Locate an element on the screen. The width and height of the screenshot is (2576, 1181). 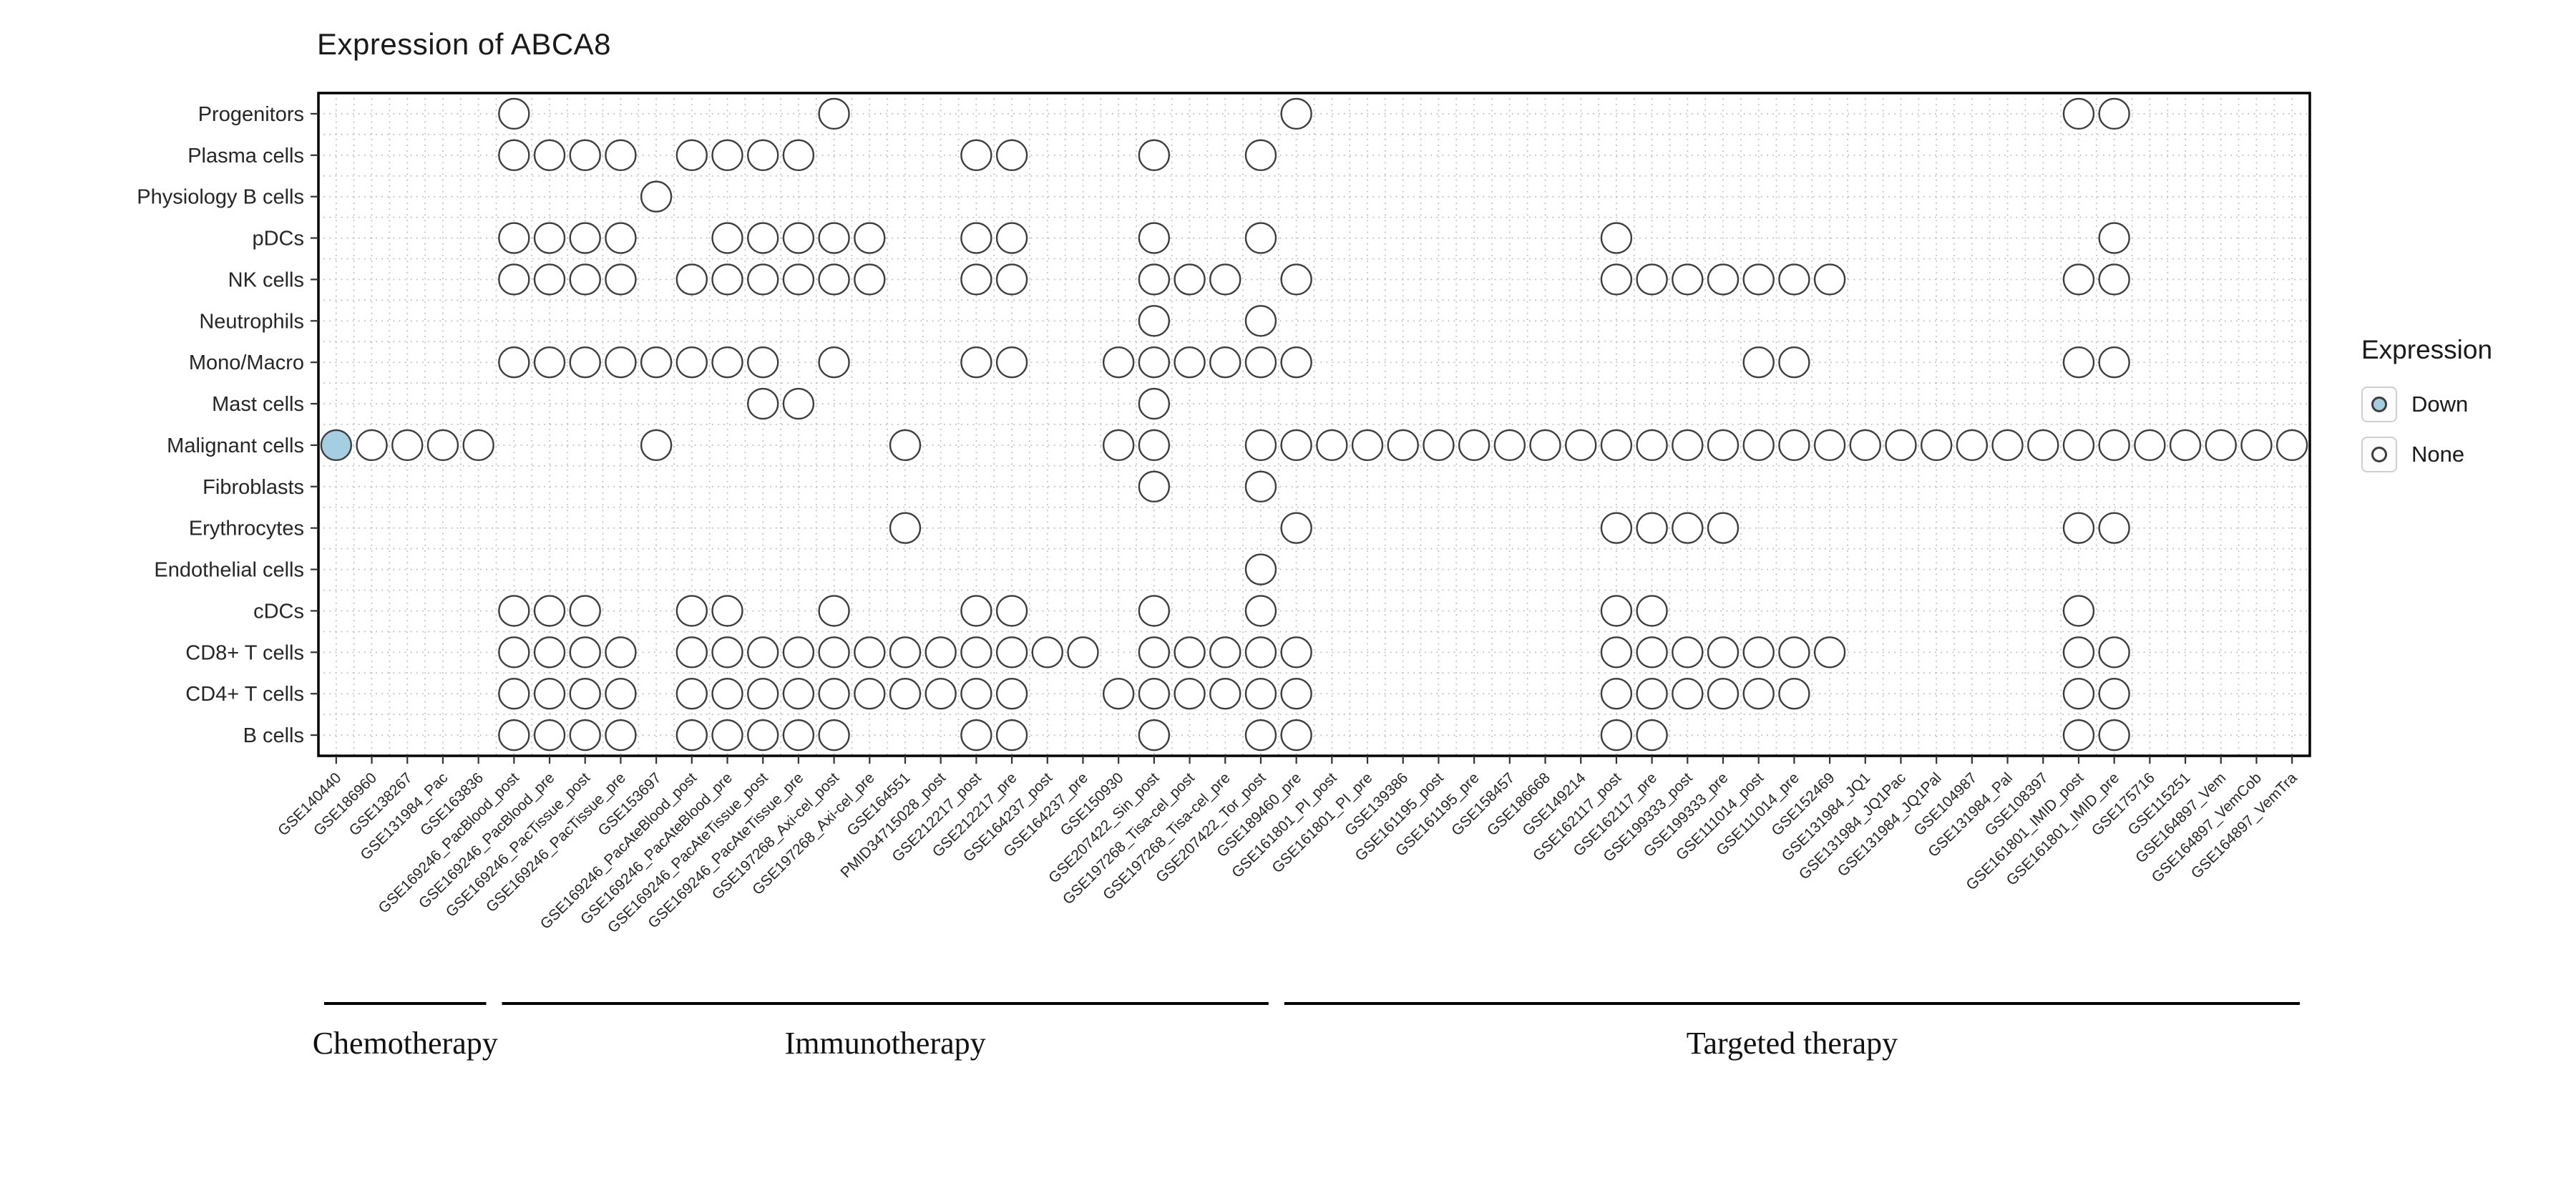
legend-items: Down None is located at coordinates (2426, 429).